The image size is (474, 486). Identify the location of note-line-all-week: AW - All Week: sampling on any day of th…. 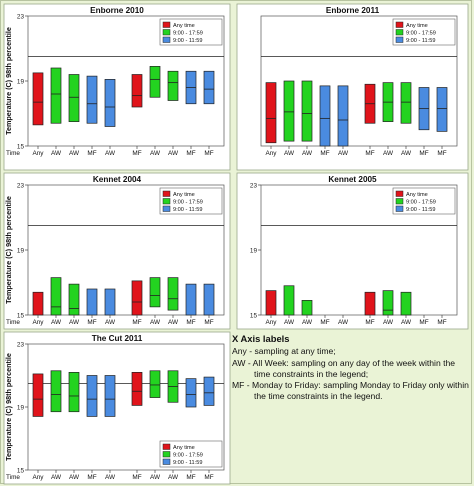
(344, 362).